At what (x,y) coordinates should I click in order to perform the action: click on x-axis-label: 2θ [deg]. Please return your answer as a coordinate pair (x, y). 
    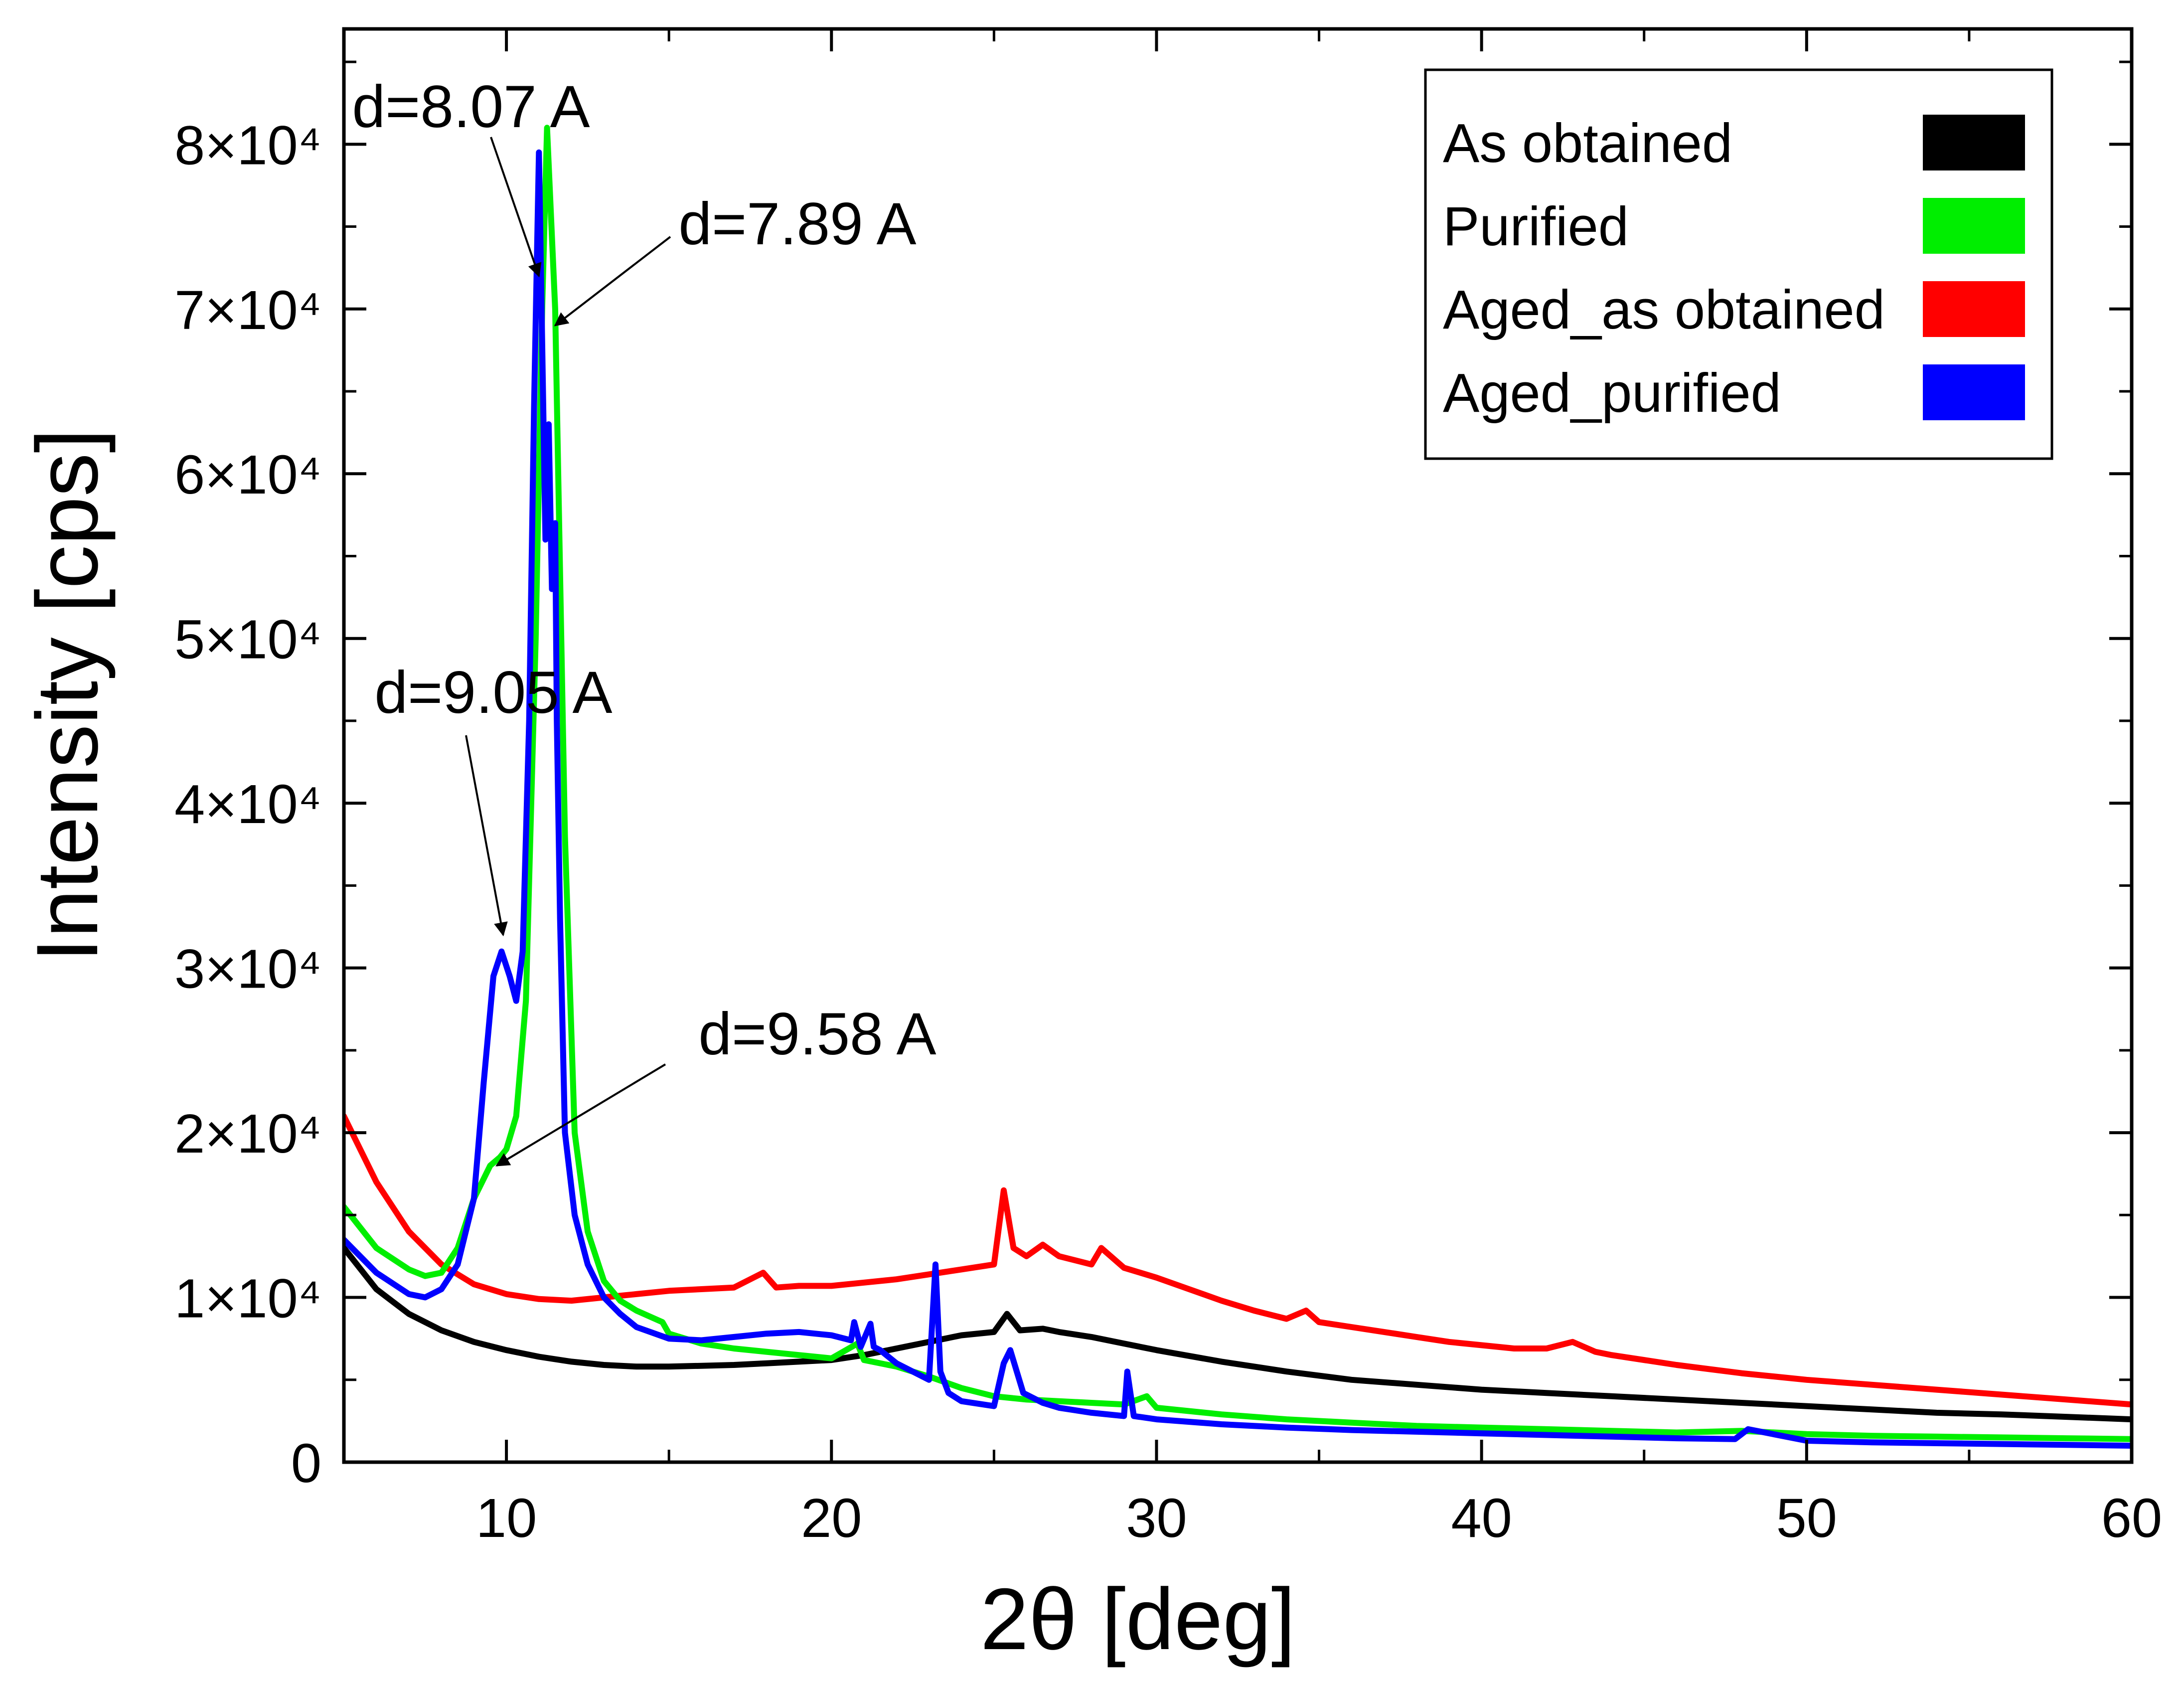
    Looking at the image, I should click on (1138, 1619).